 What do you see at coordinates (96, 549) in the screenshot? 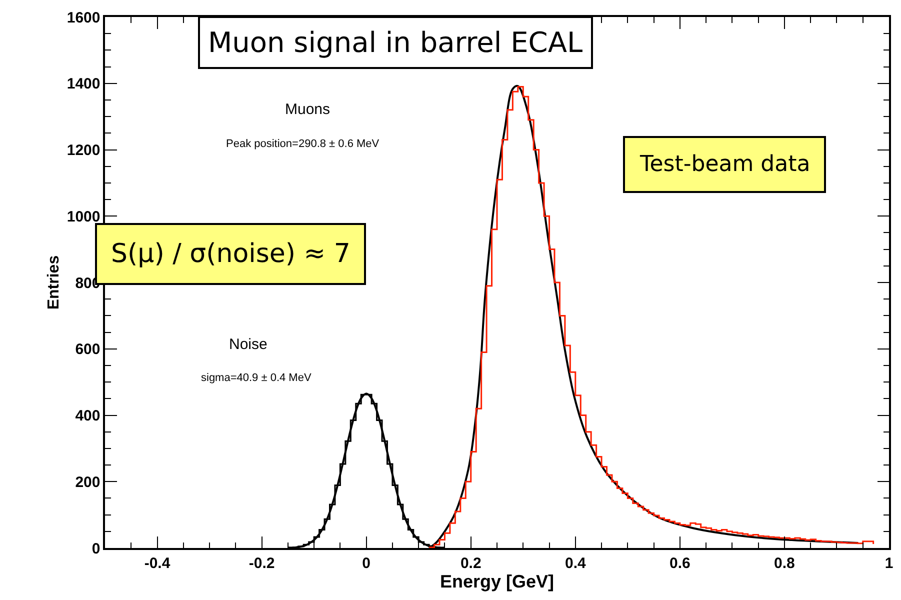
I see `y-tick-label: 0` at bounding box center [96, 549].